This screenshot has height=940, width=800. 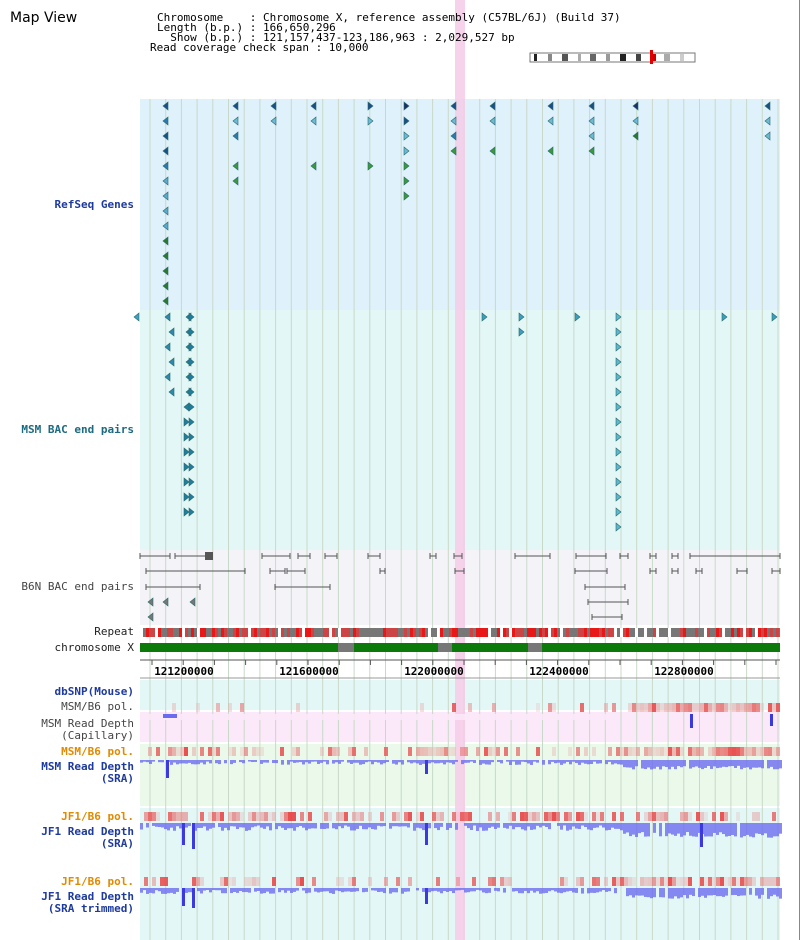 I want to click on header-coverage-span: Read coverage check span : 10,000, so click(x=259, y=47).